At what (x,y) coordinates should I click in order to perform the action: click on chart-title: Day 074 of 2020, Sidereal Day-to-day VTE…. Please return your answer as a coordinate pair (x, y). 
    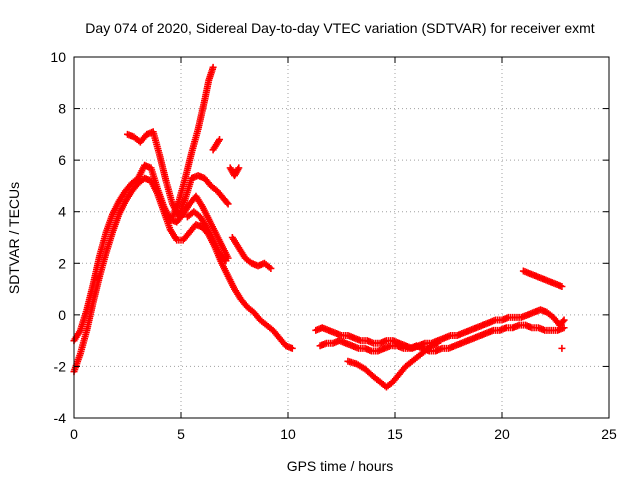
    Looking at the image, I should click on (339, 28).